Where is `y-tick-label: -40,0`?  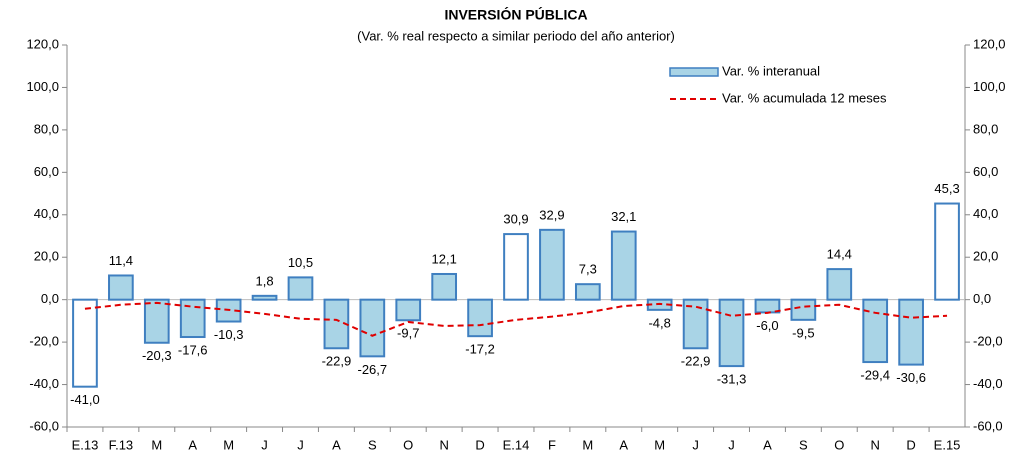
y-tick-label: -40,0 is located at coordinates (44, 383).